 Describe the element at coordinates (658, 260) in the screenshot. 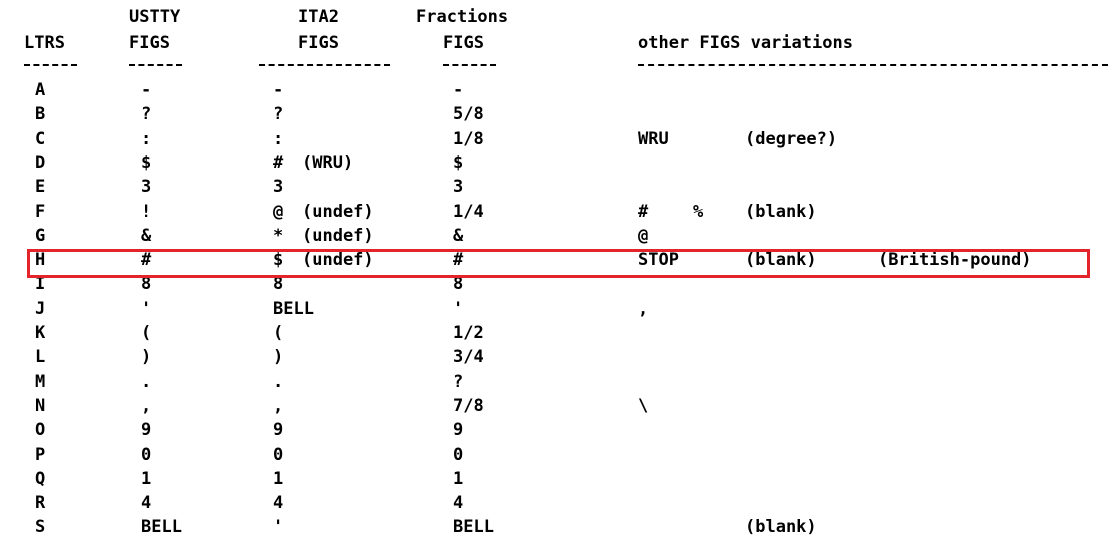

I see `other-variation-1-cell: STOP` at that location.